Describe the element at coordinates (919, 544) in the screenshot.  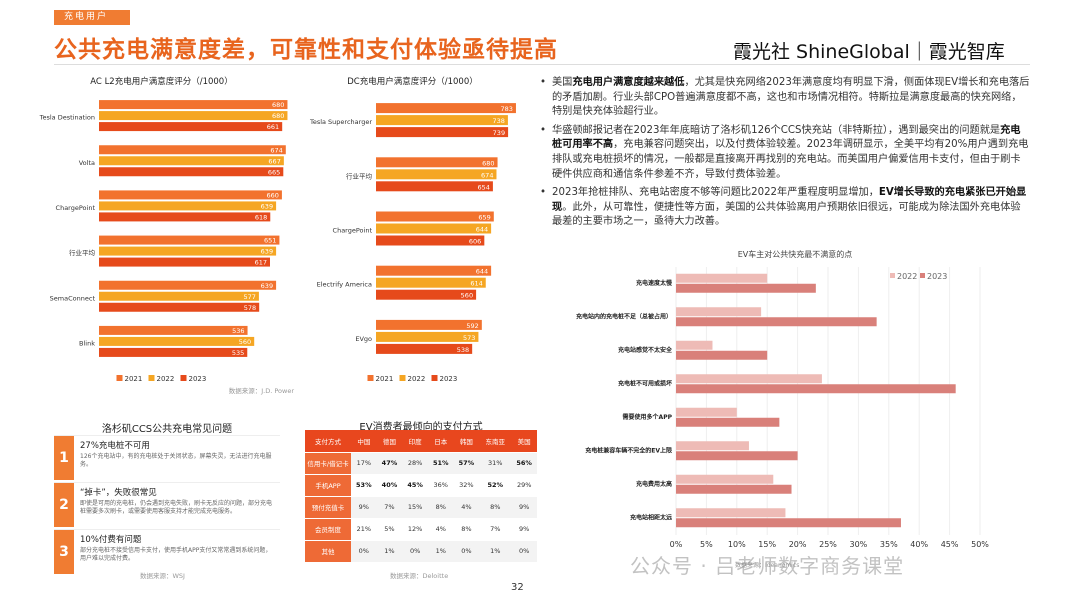
I see `x-tick-label: 40%` at that location.